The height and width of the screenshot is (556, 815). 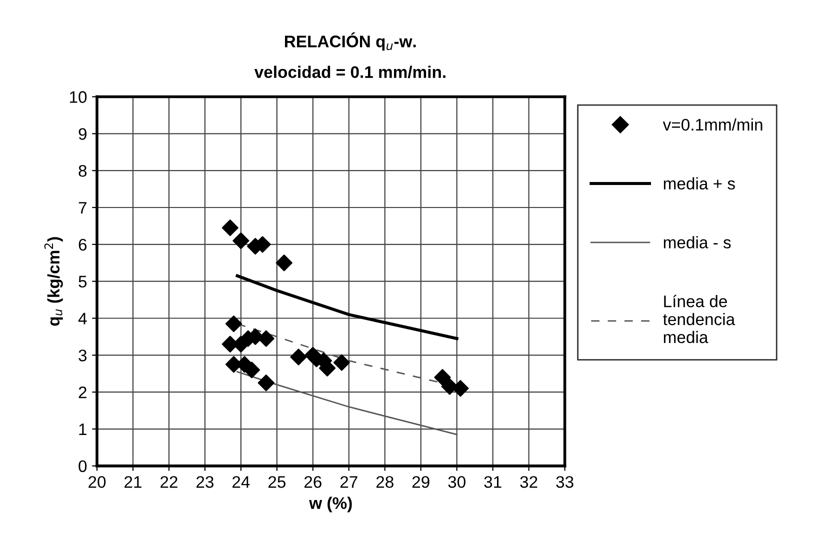 I want to click on x-tick-label: 28, so click(x=385, y=482).